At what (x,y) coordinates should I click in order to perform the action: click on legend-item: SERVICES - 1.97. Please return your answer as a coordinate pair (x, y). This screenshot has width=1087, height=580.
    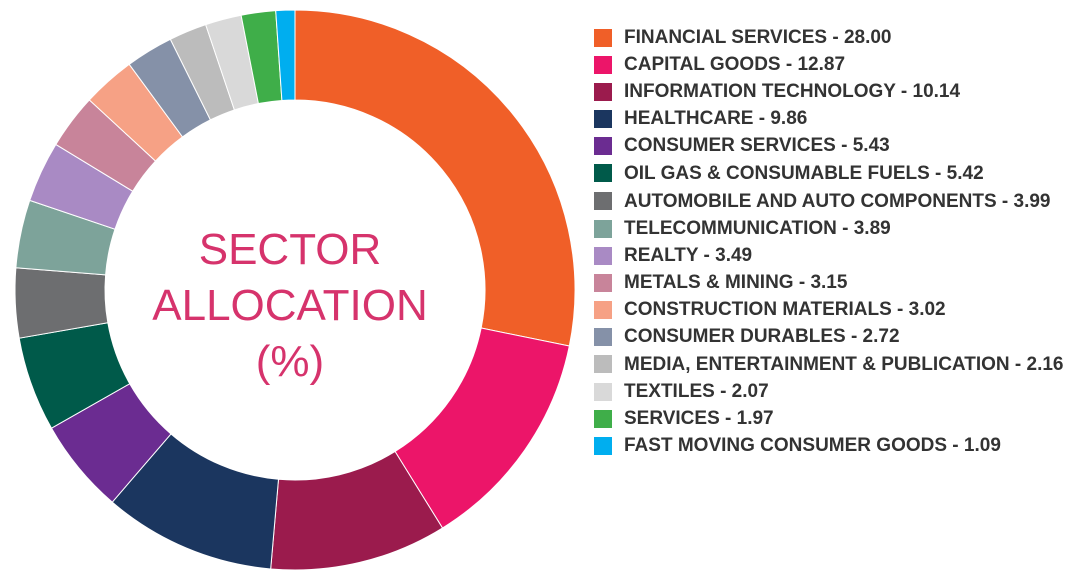
    Looking at the image, I should click on (834, 419).